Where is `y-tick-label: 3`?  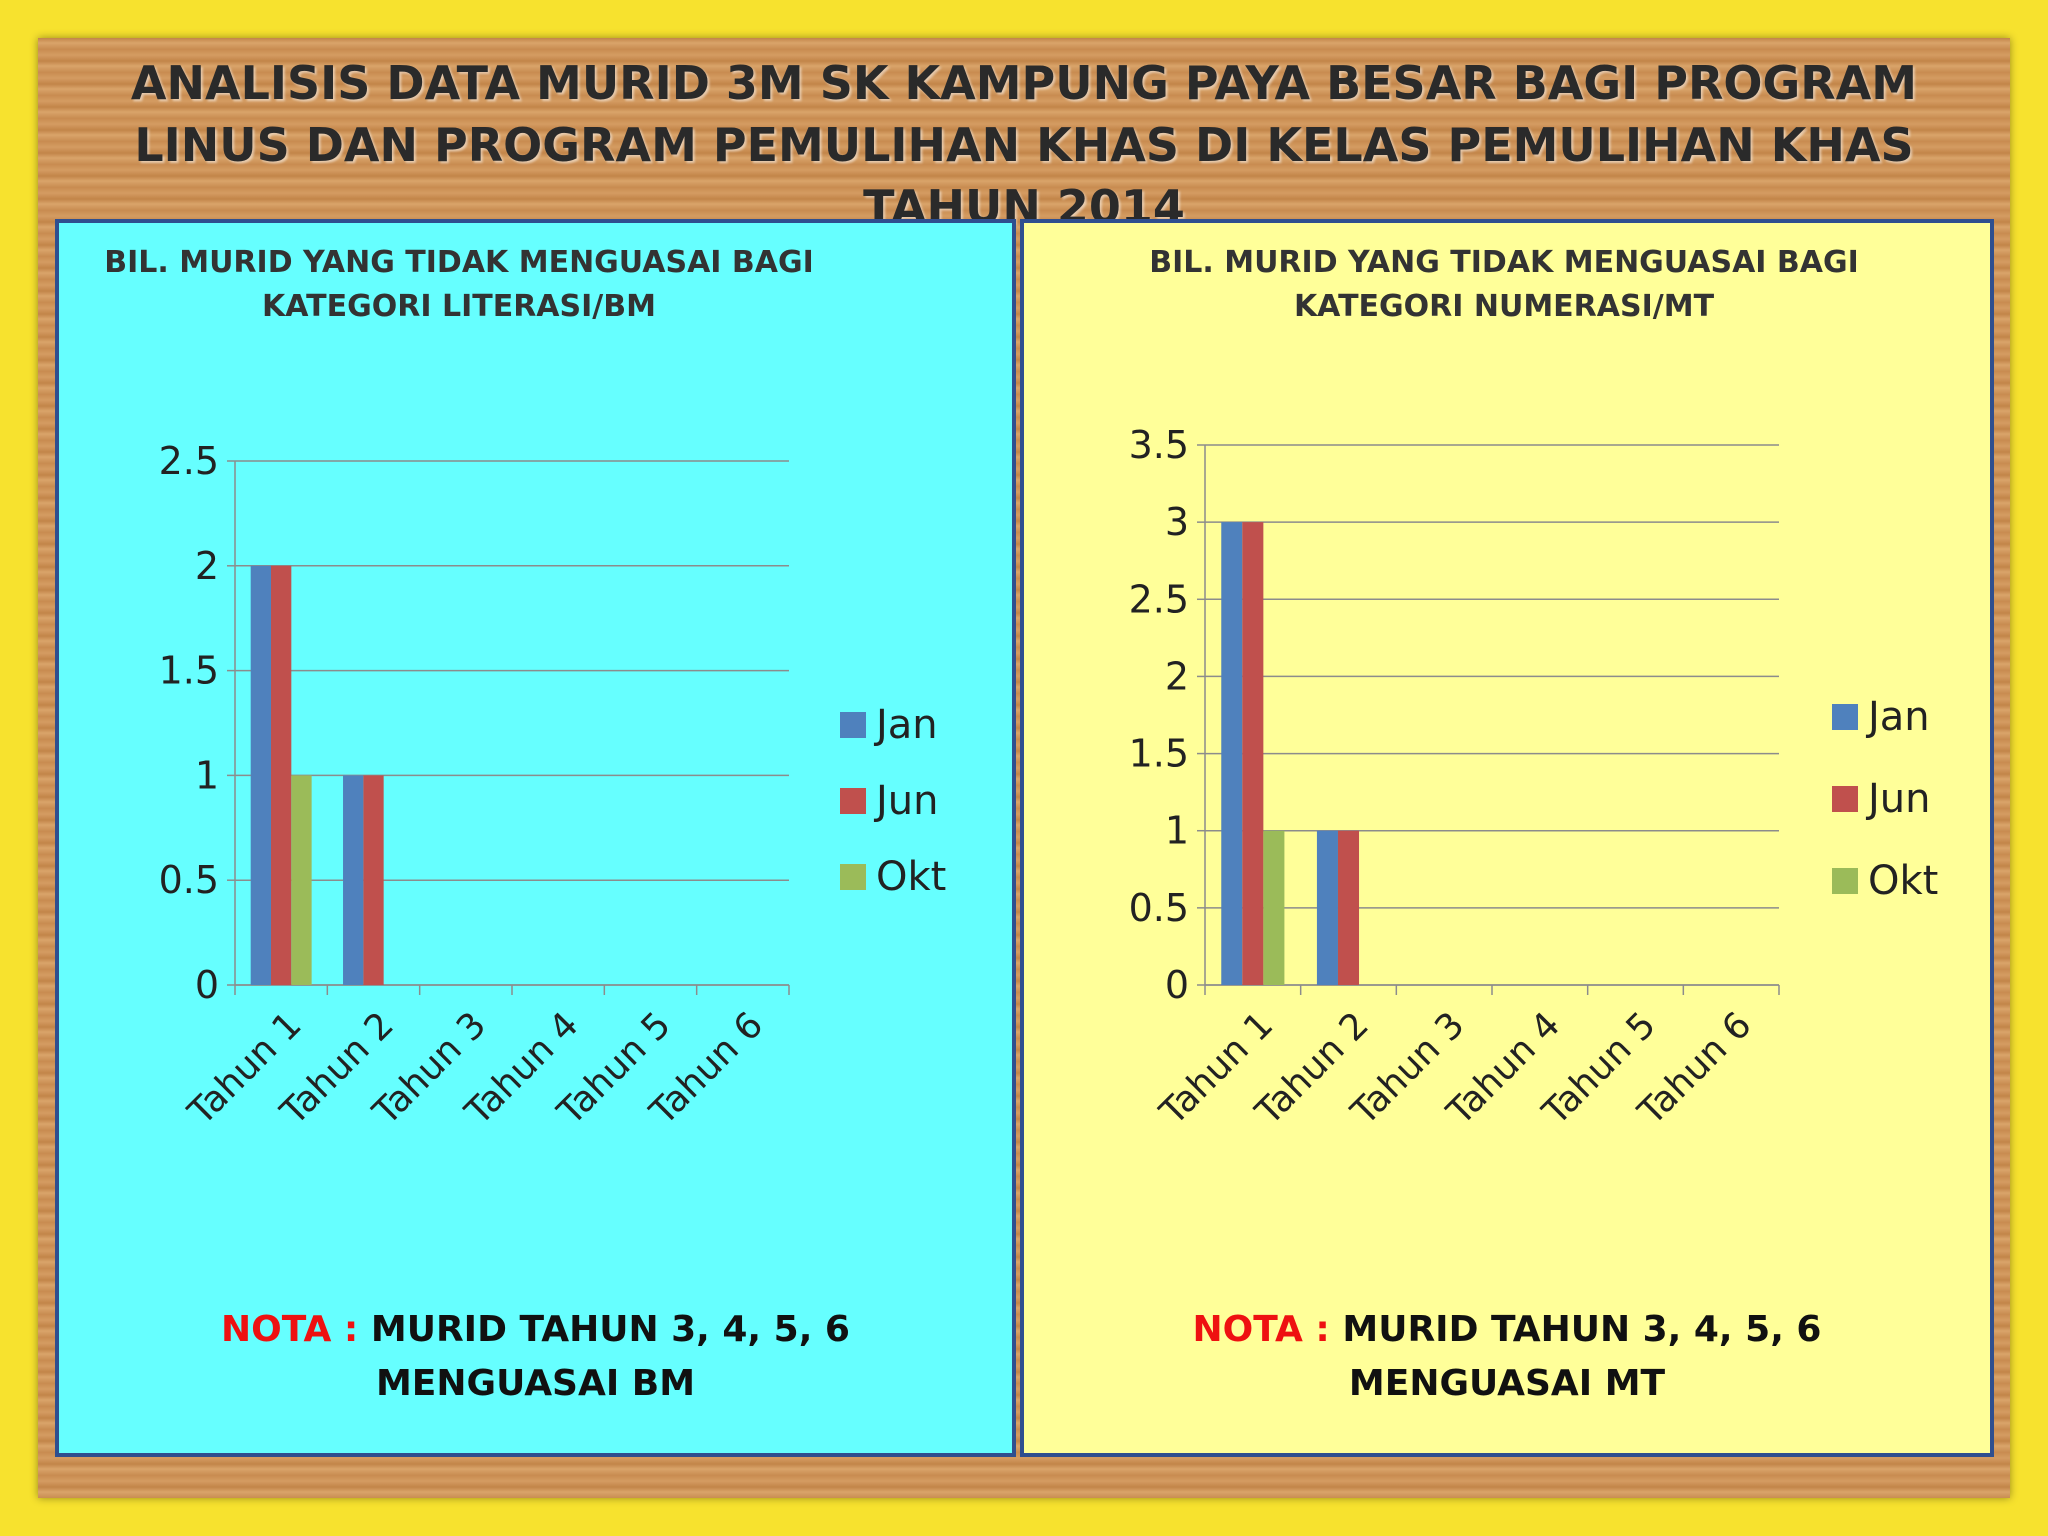
y-tick-label: 3 is located at coordinates (1177, 522).